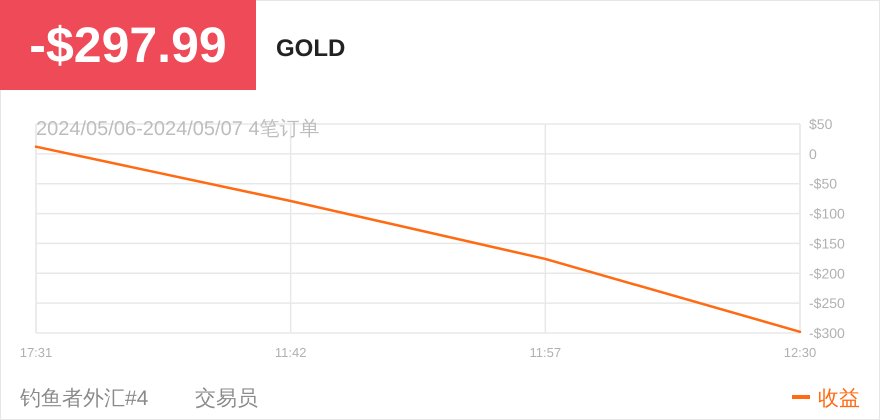  What do you see at coordinates (813, 154) in the screenshot?
I see `y-tick-label: 0` at bounding box center [813, 154].